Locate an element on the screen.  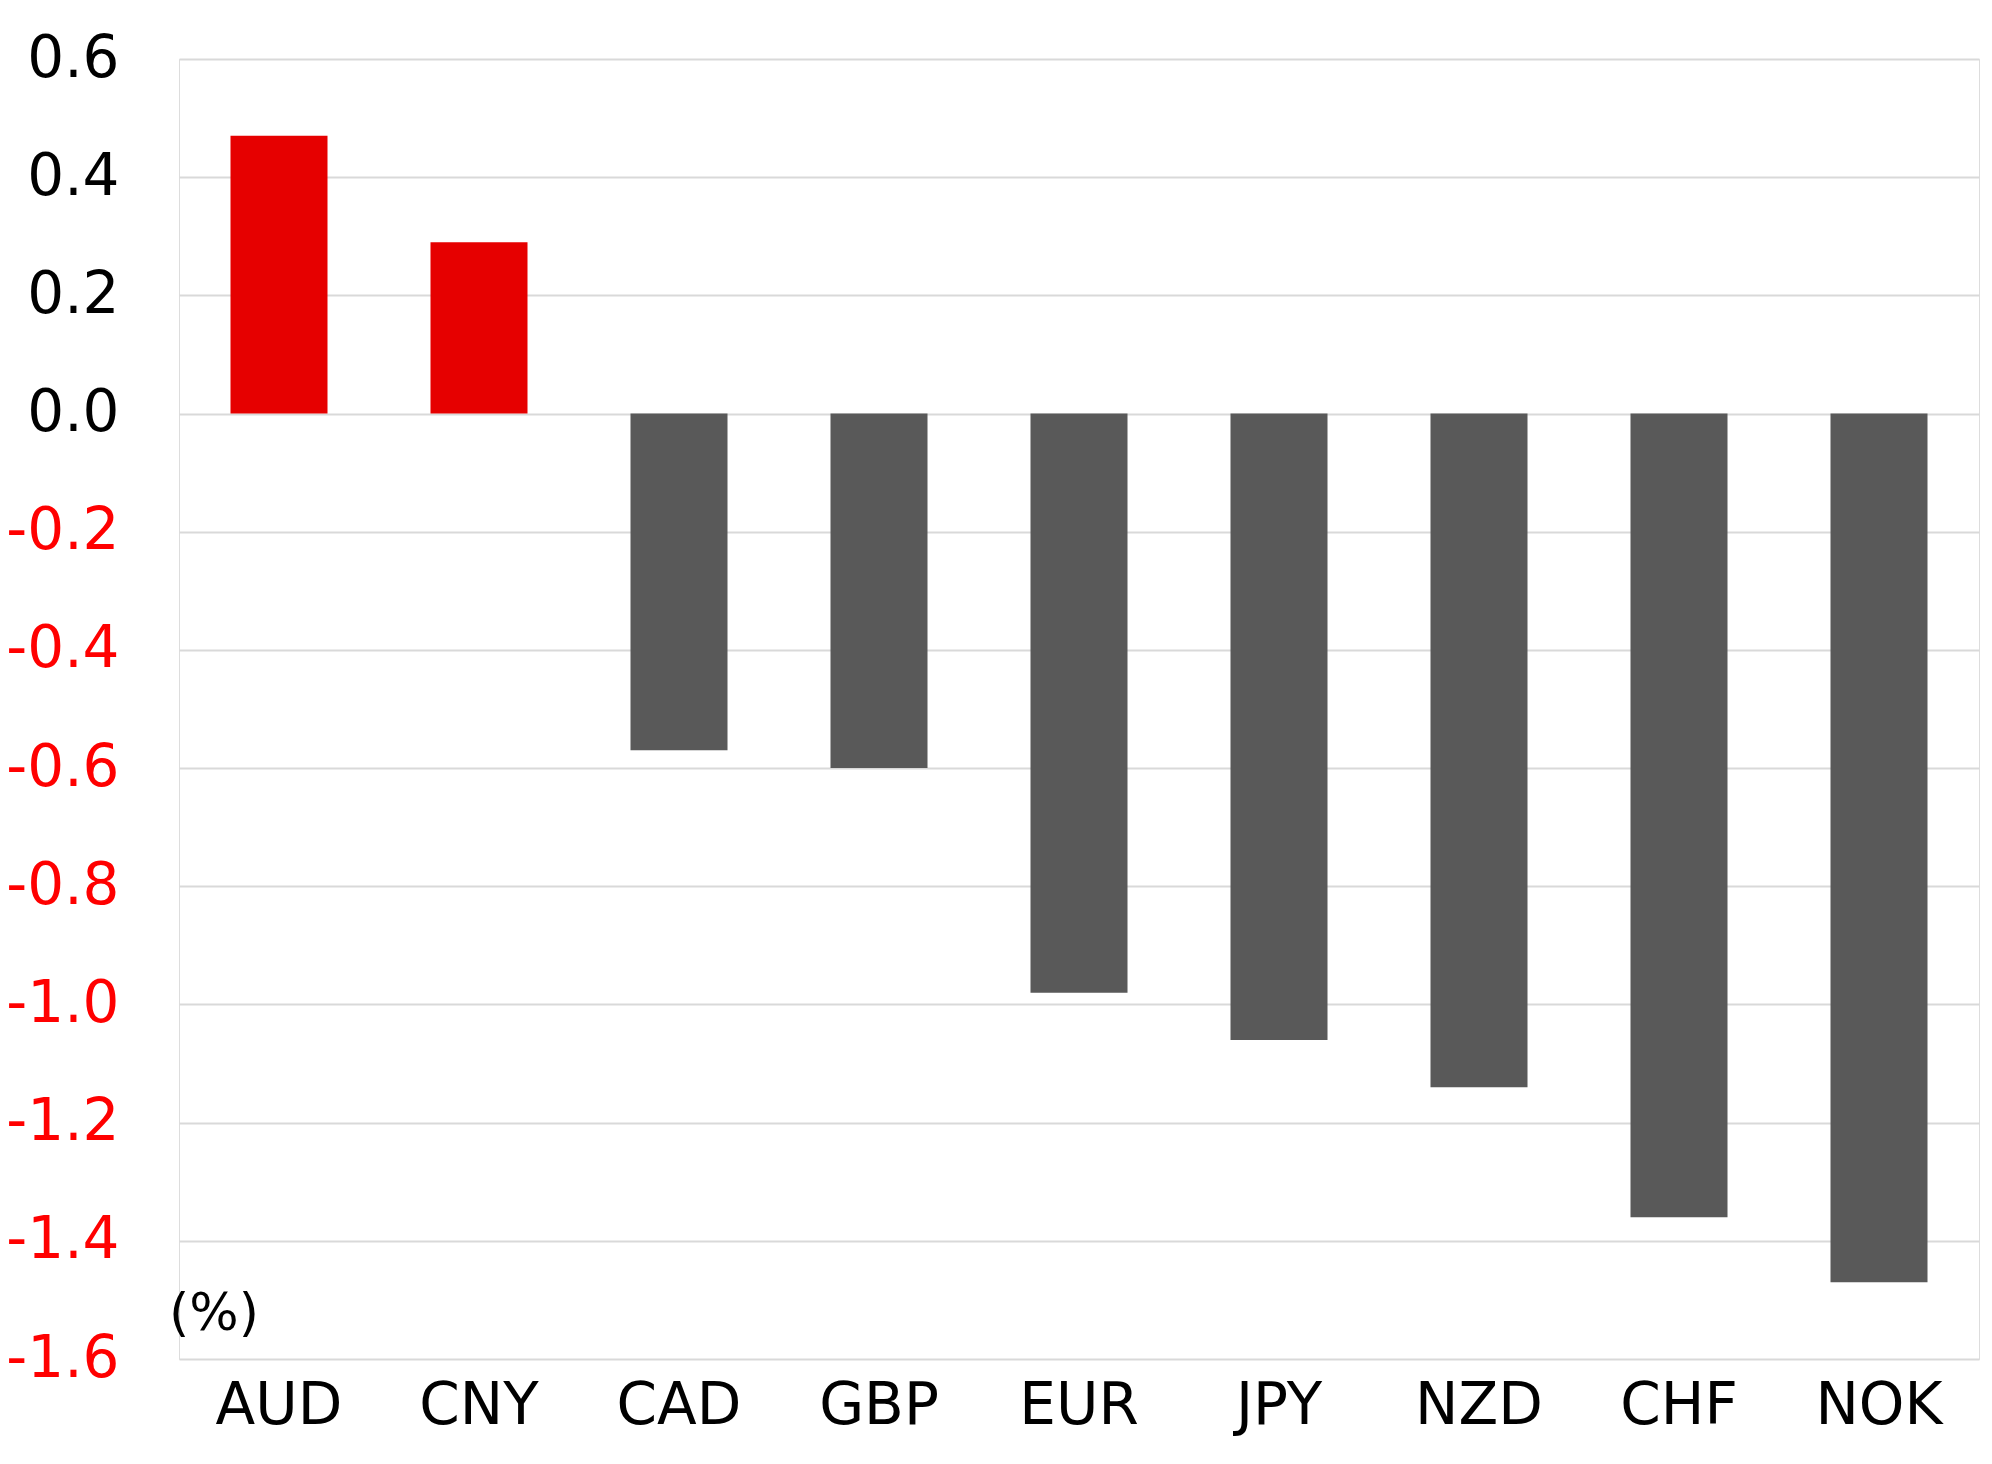
y-tick-label: 0.2 is located at coordinates (73, 292).